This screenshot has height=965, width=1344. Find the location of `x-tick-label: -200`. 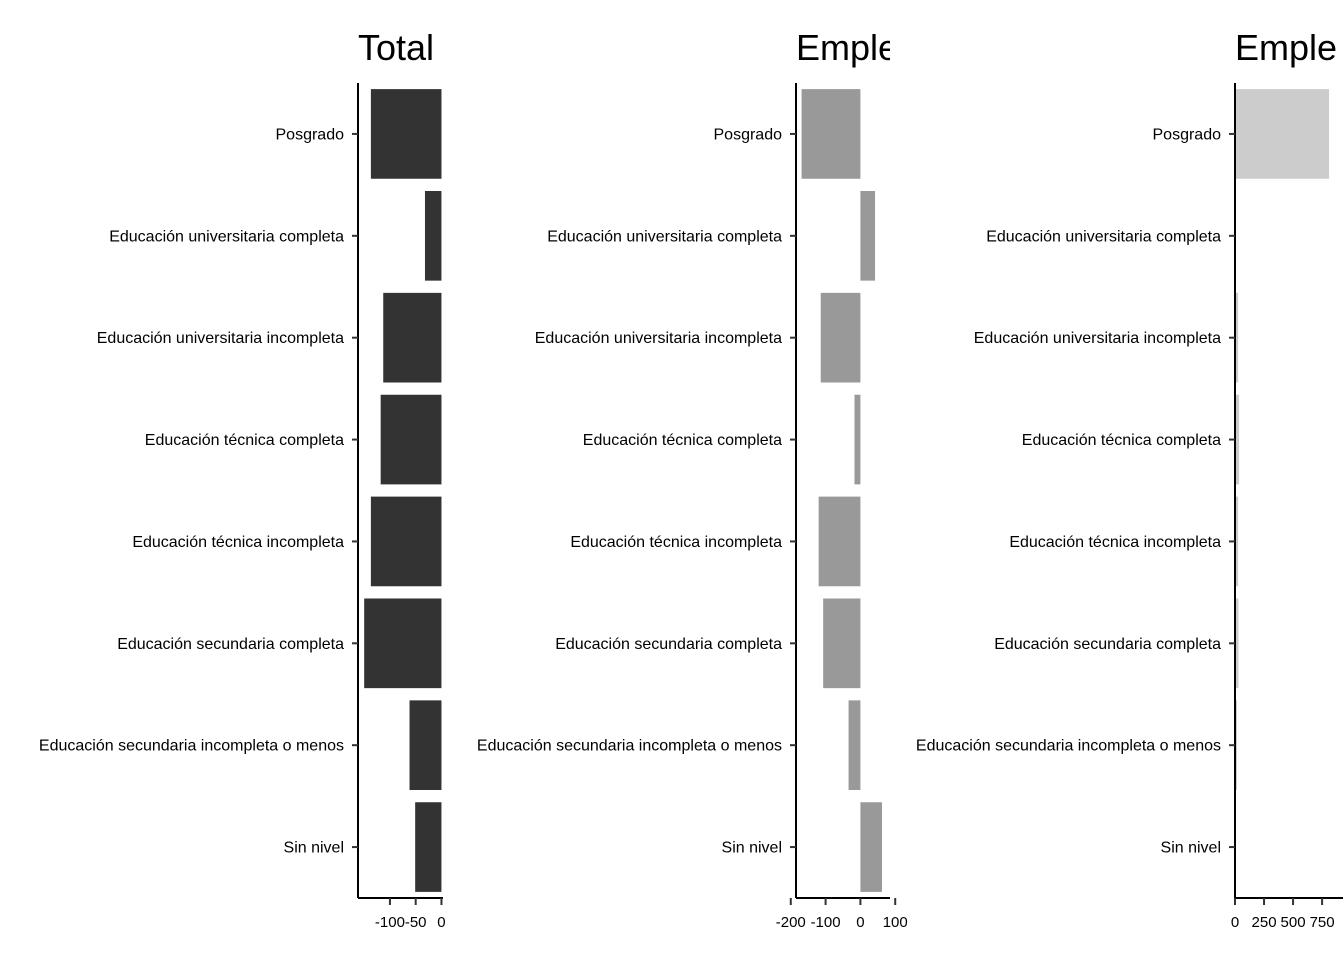

x-tick-label: -200 is located at coordinates (791, 922).